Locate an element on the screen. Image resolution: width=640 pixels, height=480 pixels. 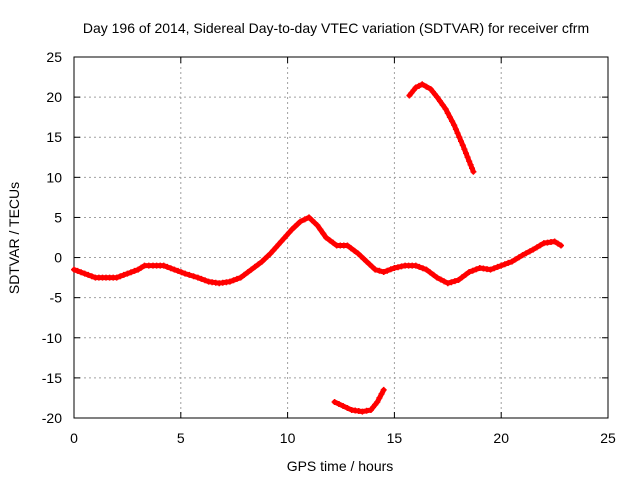
x-tick-label: 5 is located at coordinates (181, 438).